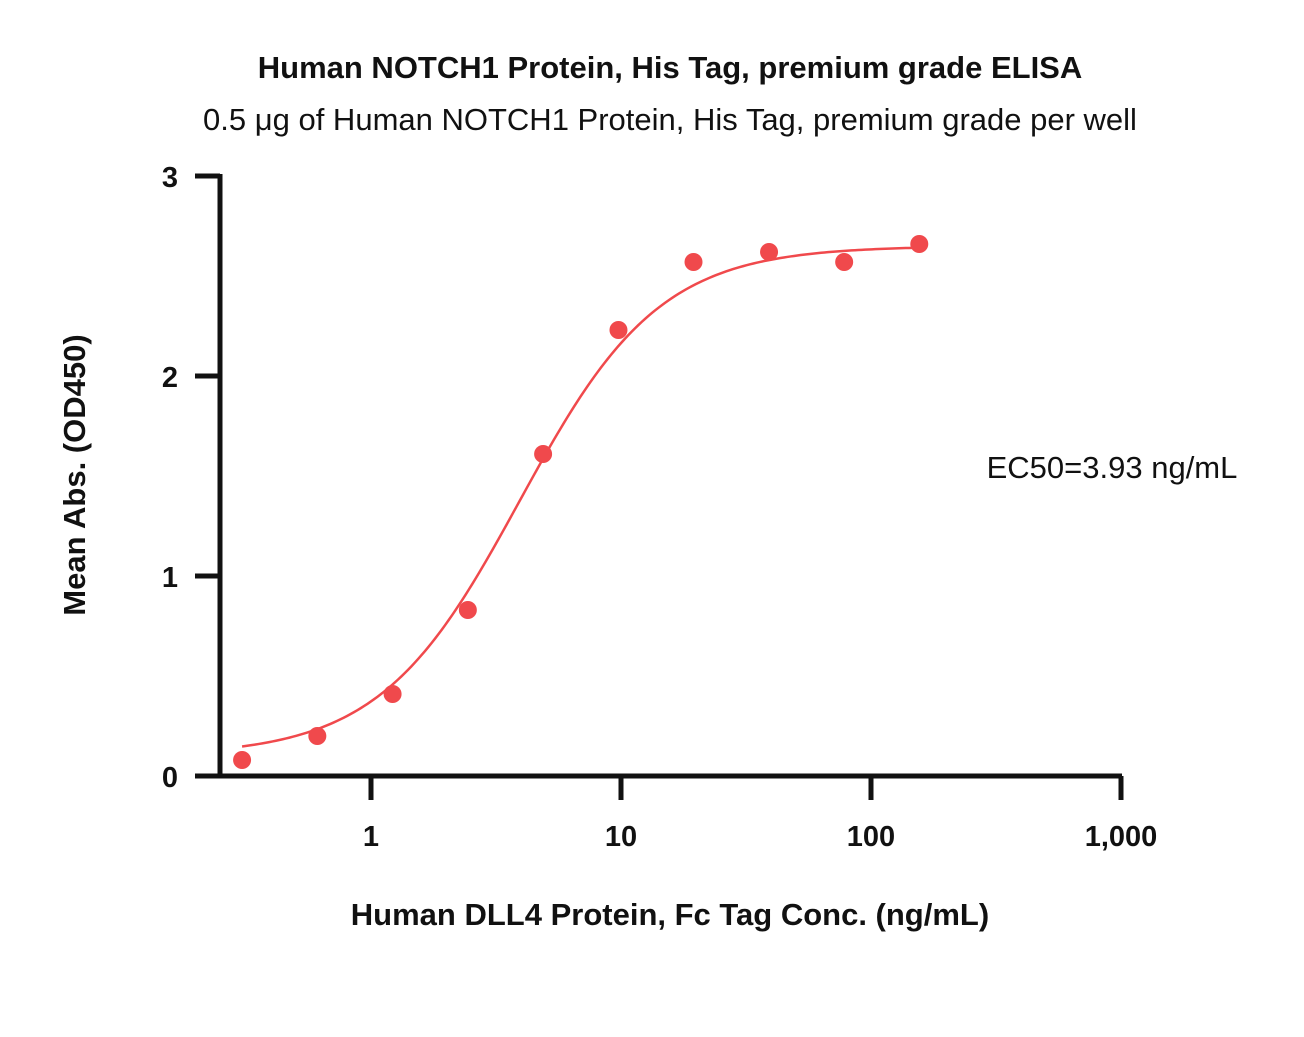 The image size is (1304, 1037). Describe the element at coordinates (170, 178) in the screenshot. I see `y-tick-label: 3` at that location.